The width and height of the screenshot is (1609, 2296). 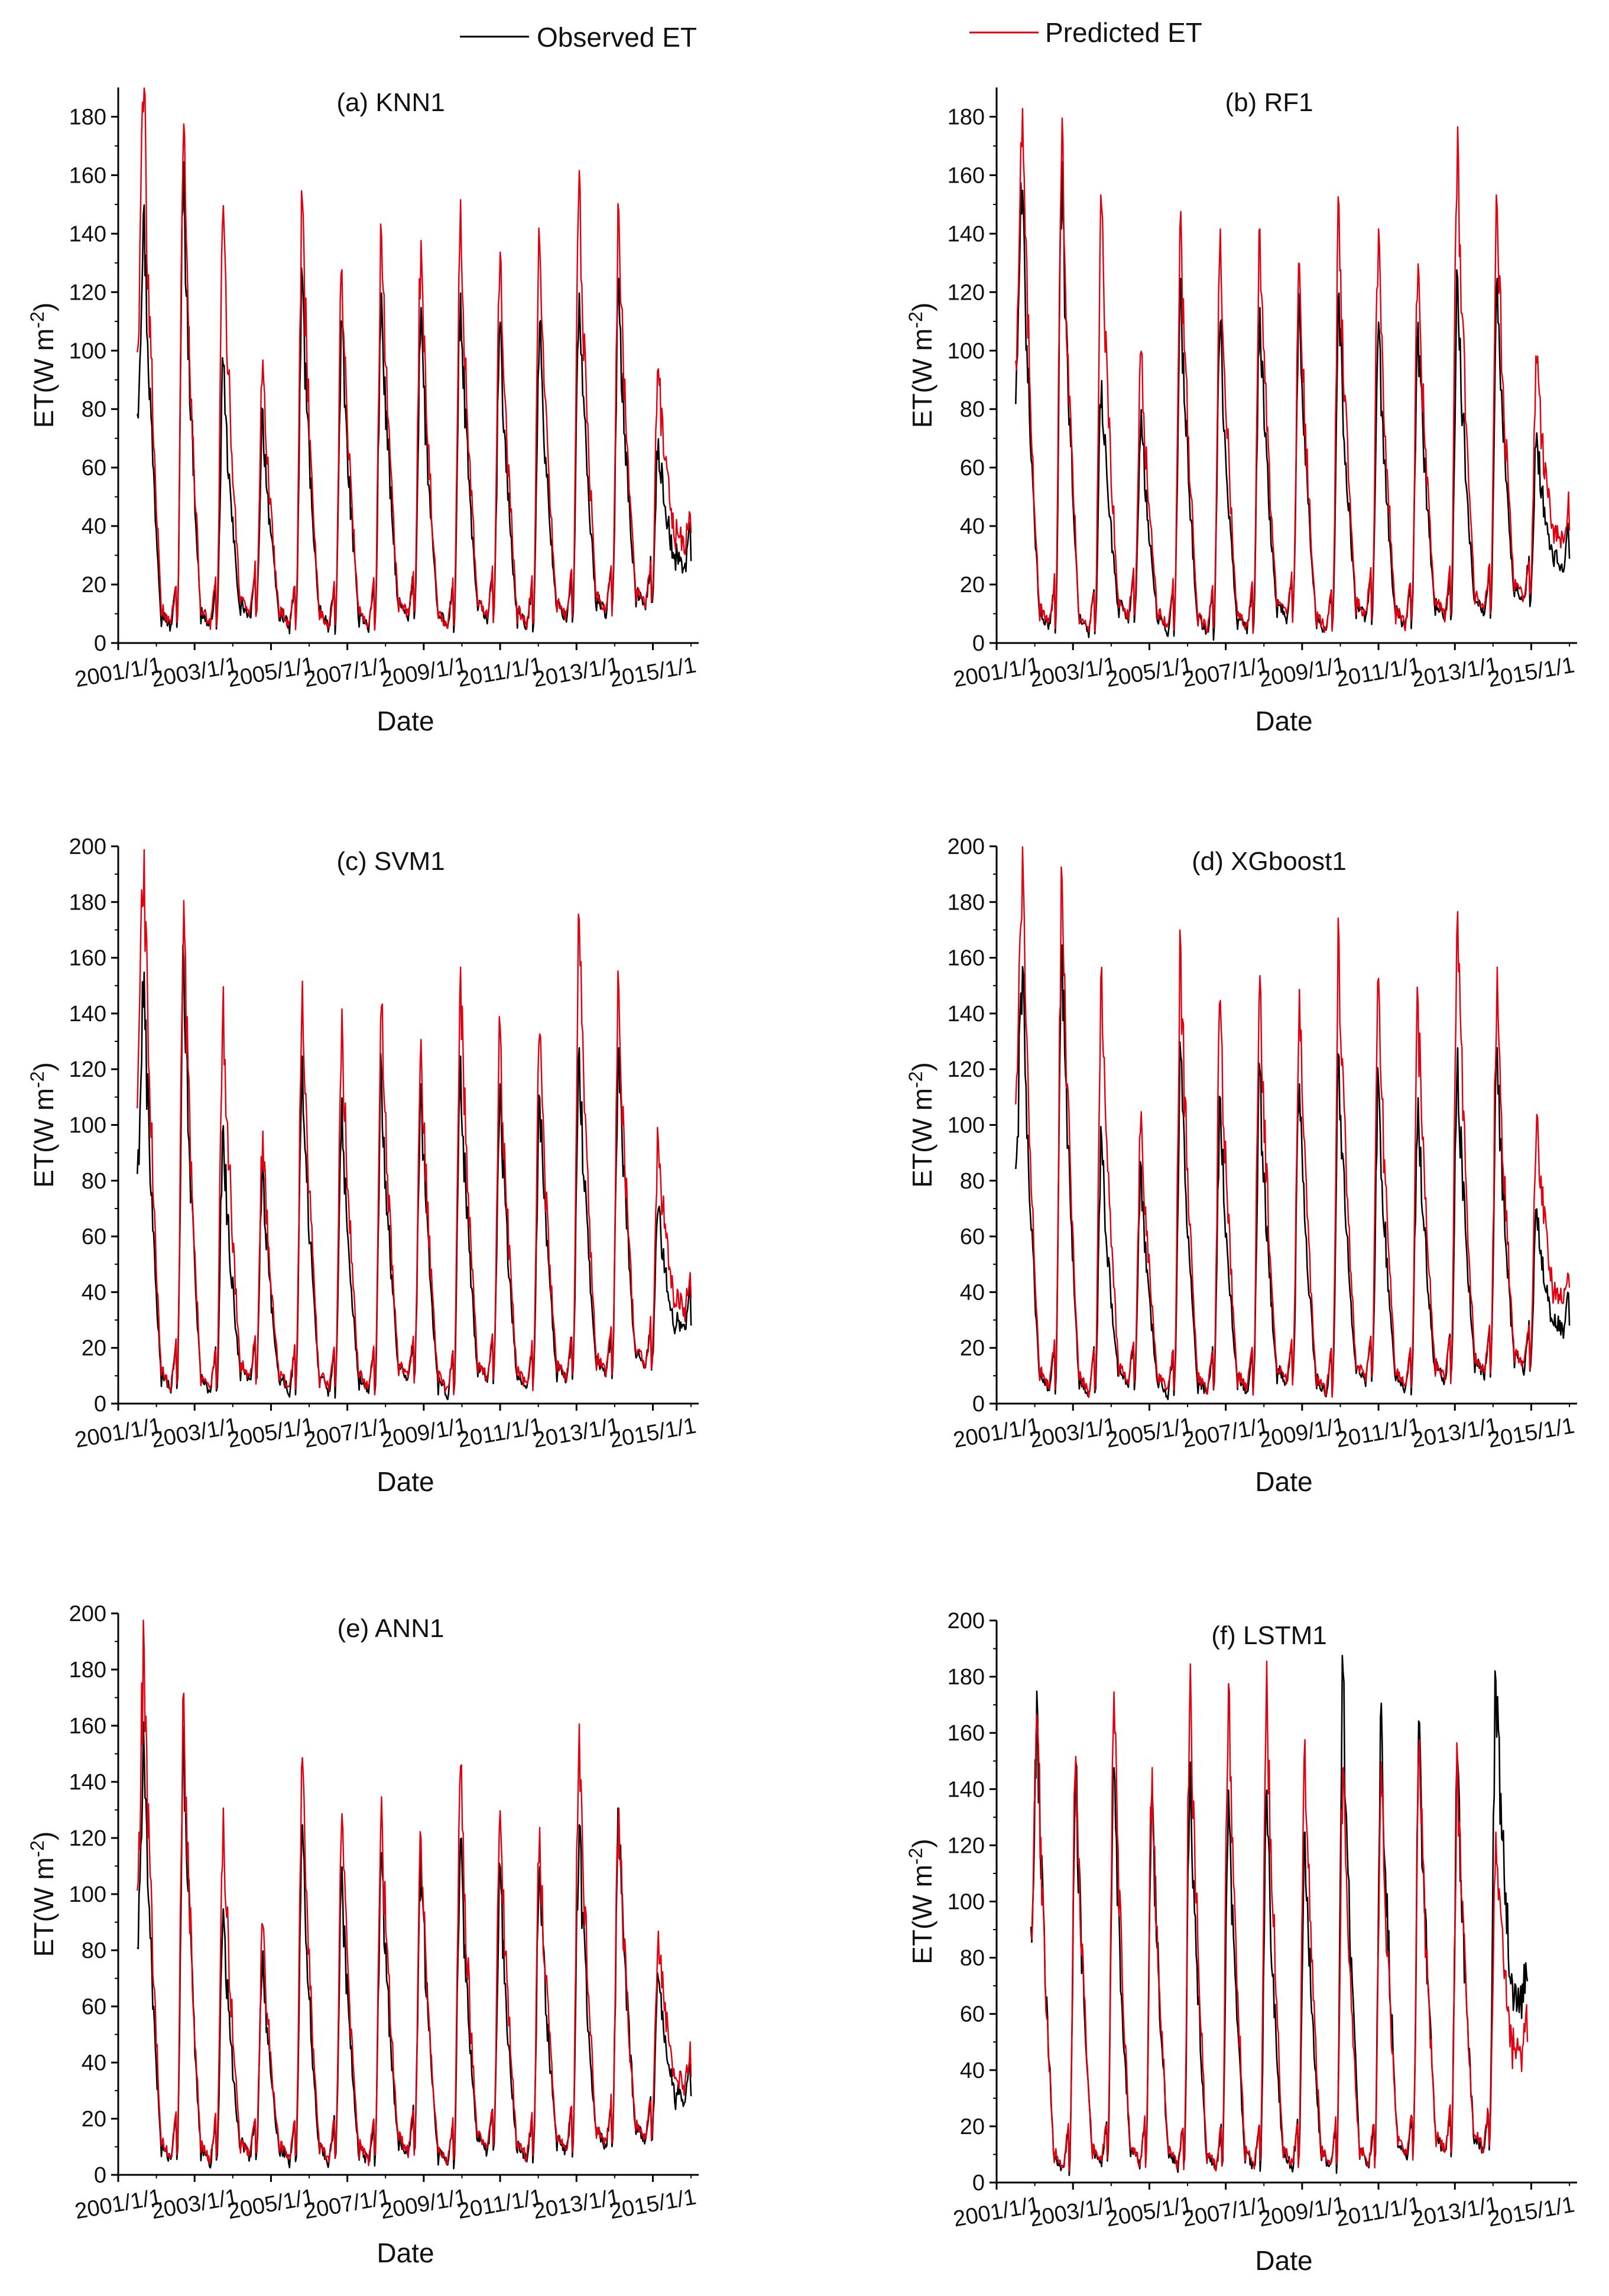 I want to click on panel-title: (e) ANN1, so click(x=392, y=1628).